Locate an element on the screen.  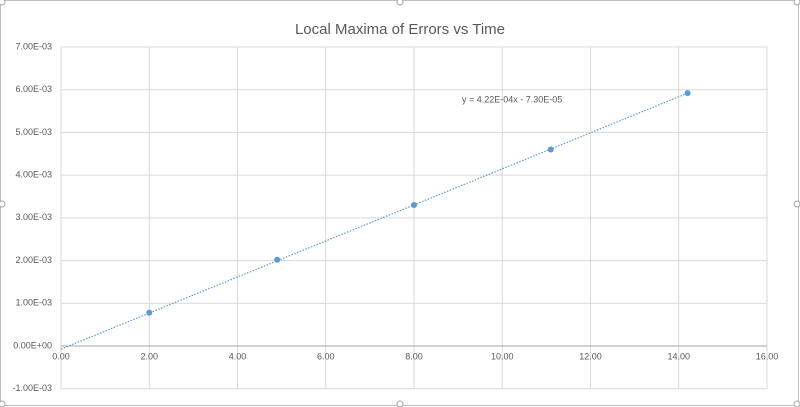
y-tick-label: 2.00E-03 is located at coordinates (33, 260).